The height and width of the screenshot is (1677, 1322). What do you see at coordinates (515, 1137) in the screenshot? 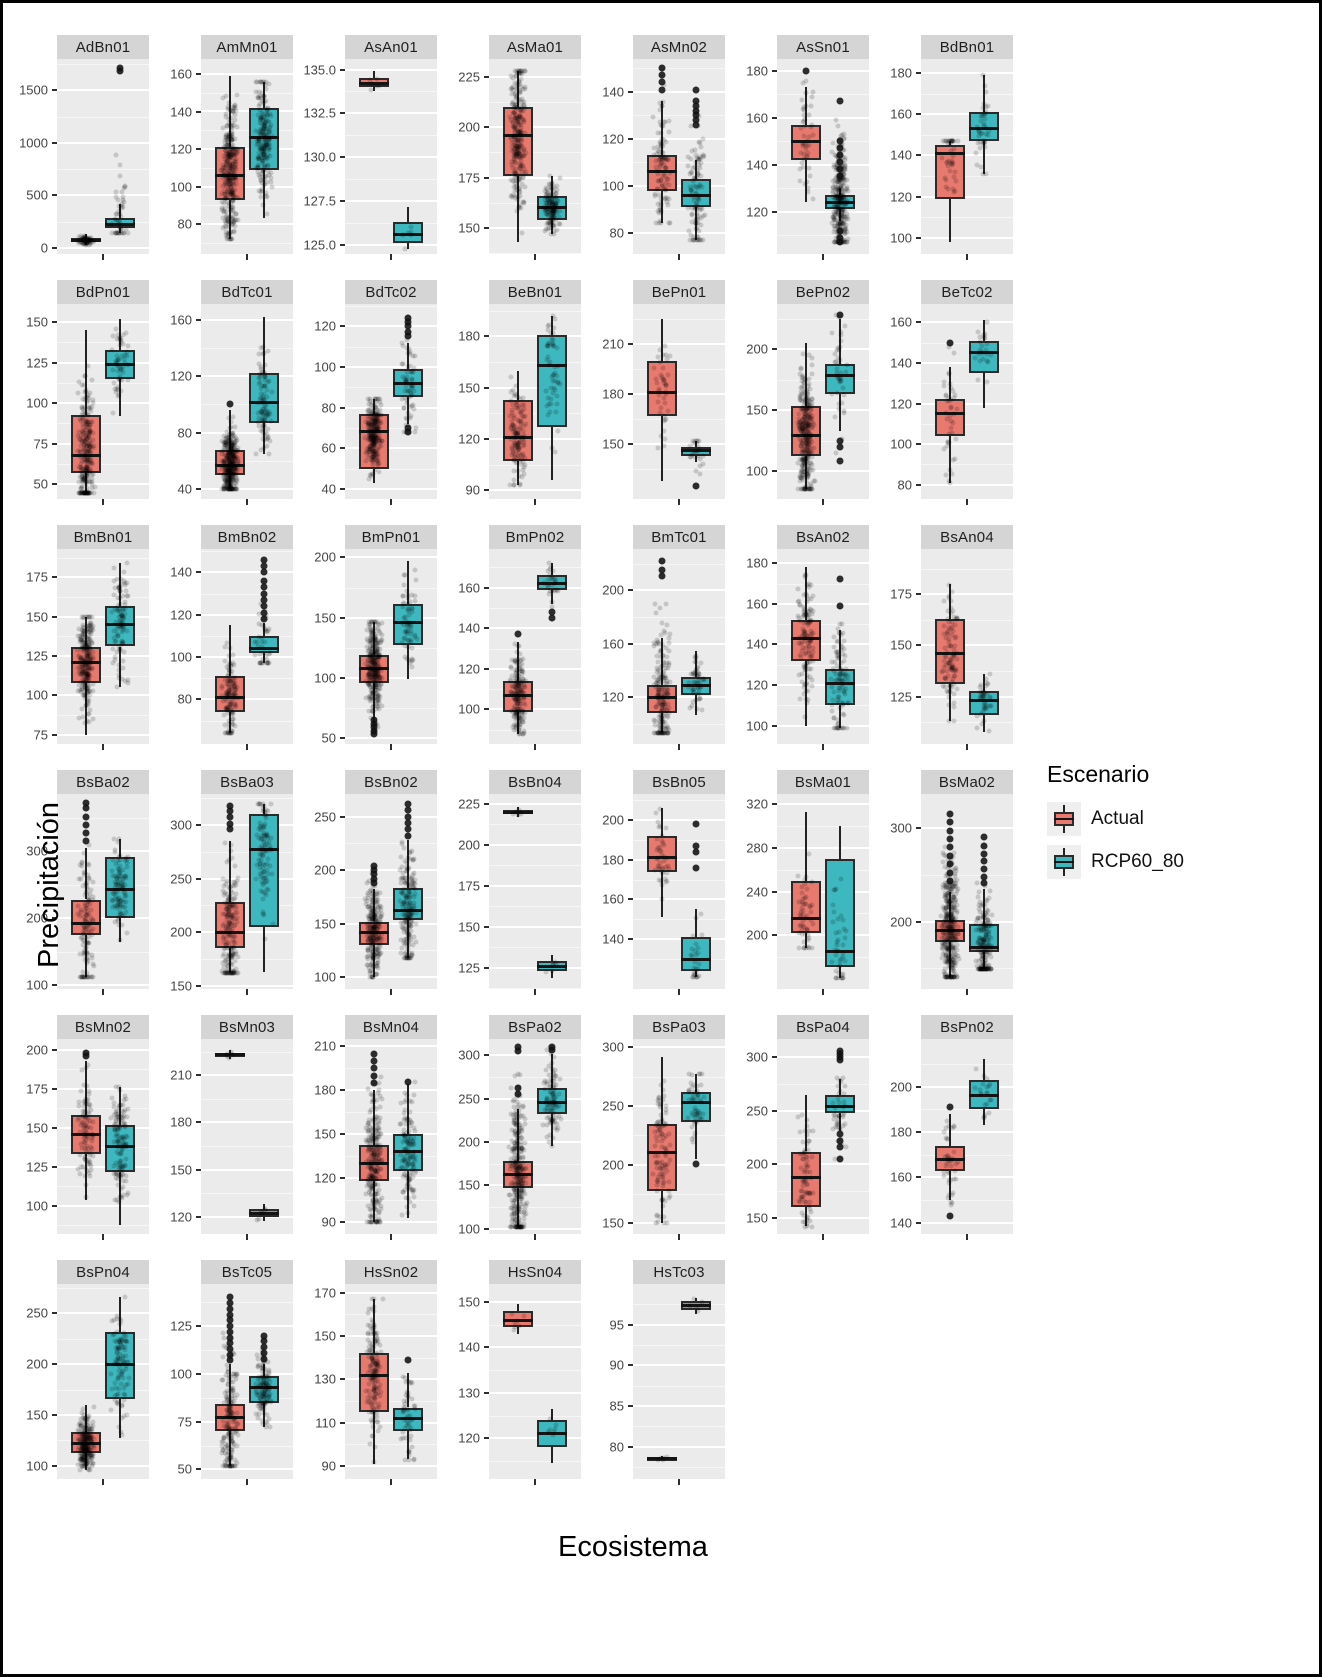
I see `facet-BsPa02: BsPa02 100 150 200 250 300` at bounding box center [515, 1137].